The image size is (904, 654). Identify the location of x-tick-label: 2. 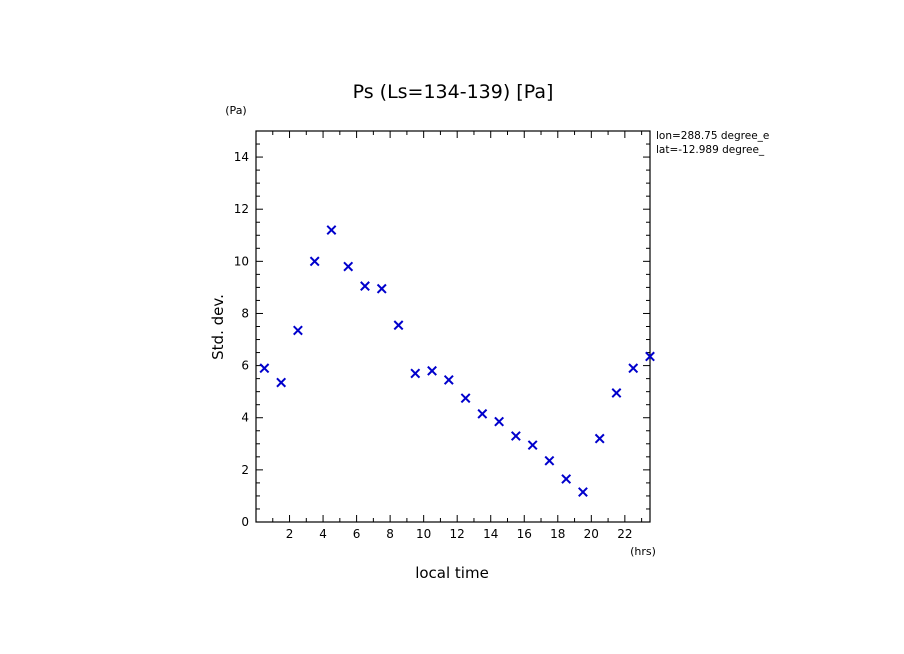
(290, 534).